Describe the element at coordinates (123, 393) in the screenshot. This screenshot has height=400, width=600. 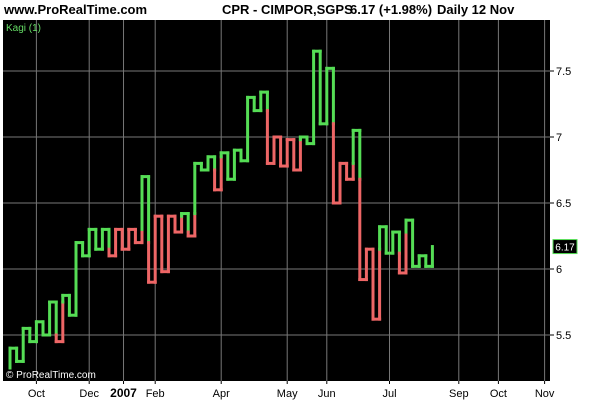
I see `x-tick-label: 2007` at that location.